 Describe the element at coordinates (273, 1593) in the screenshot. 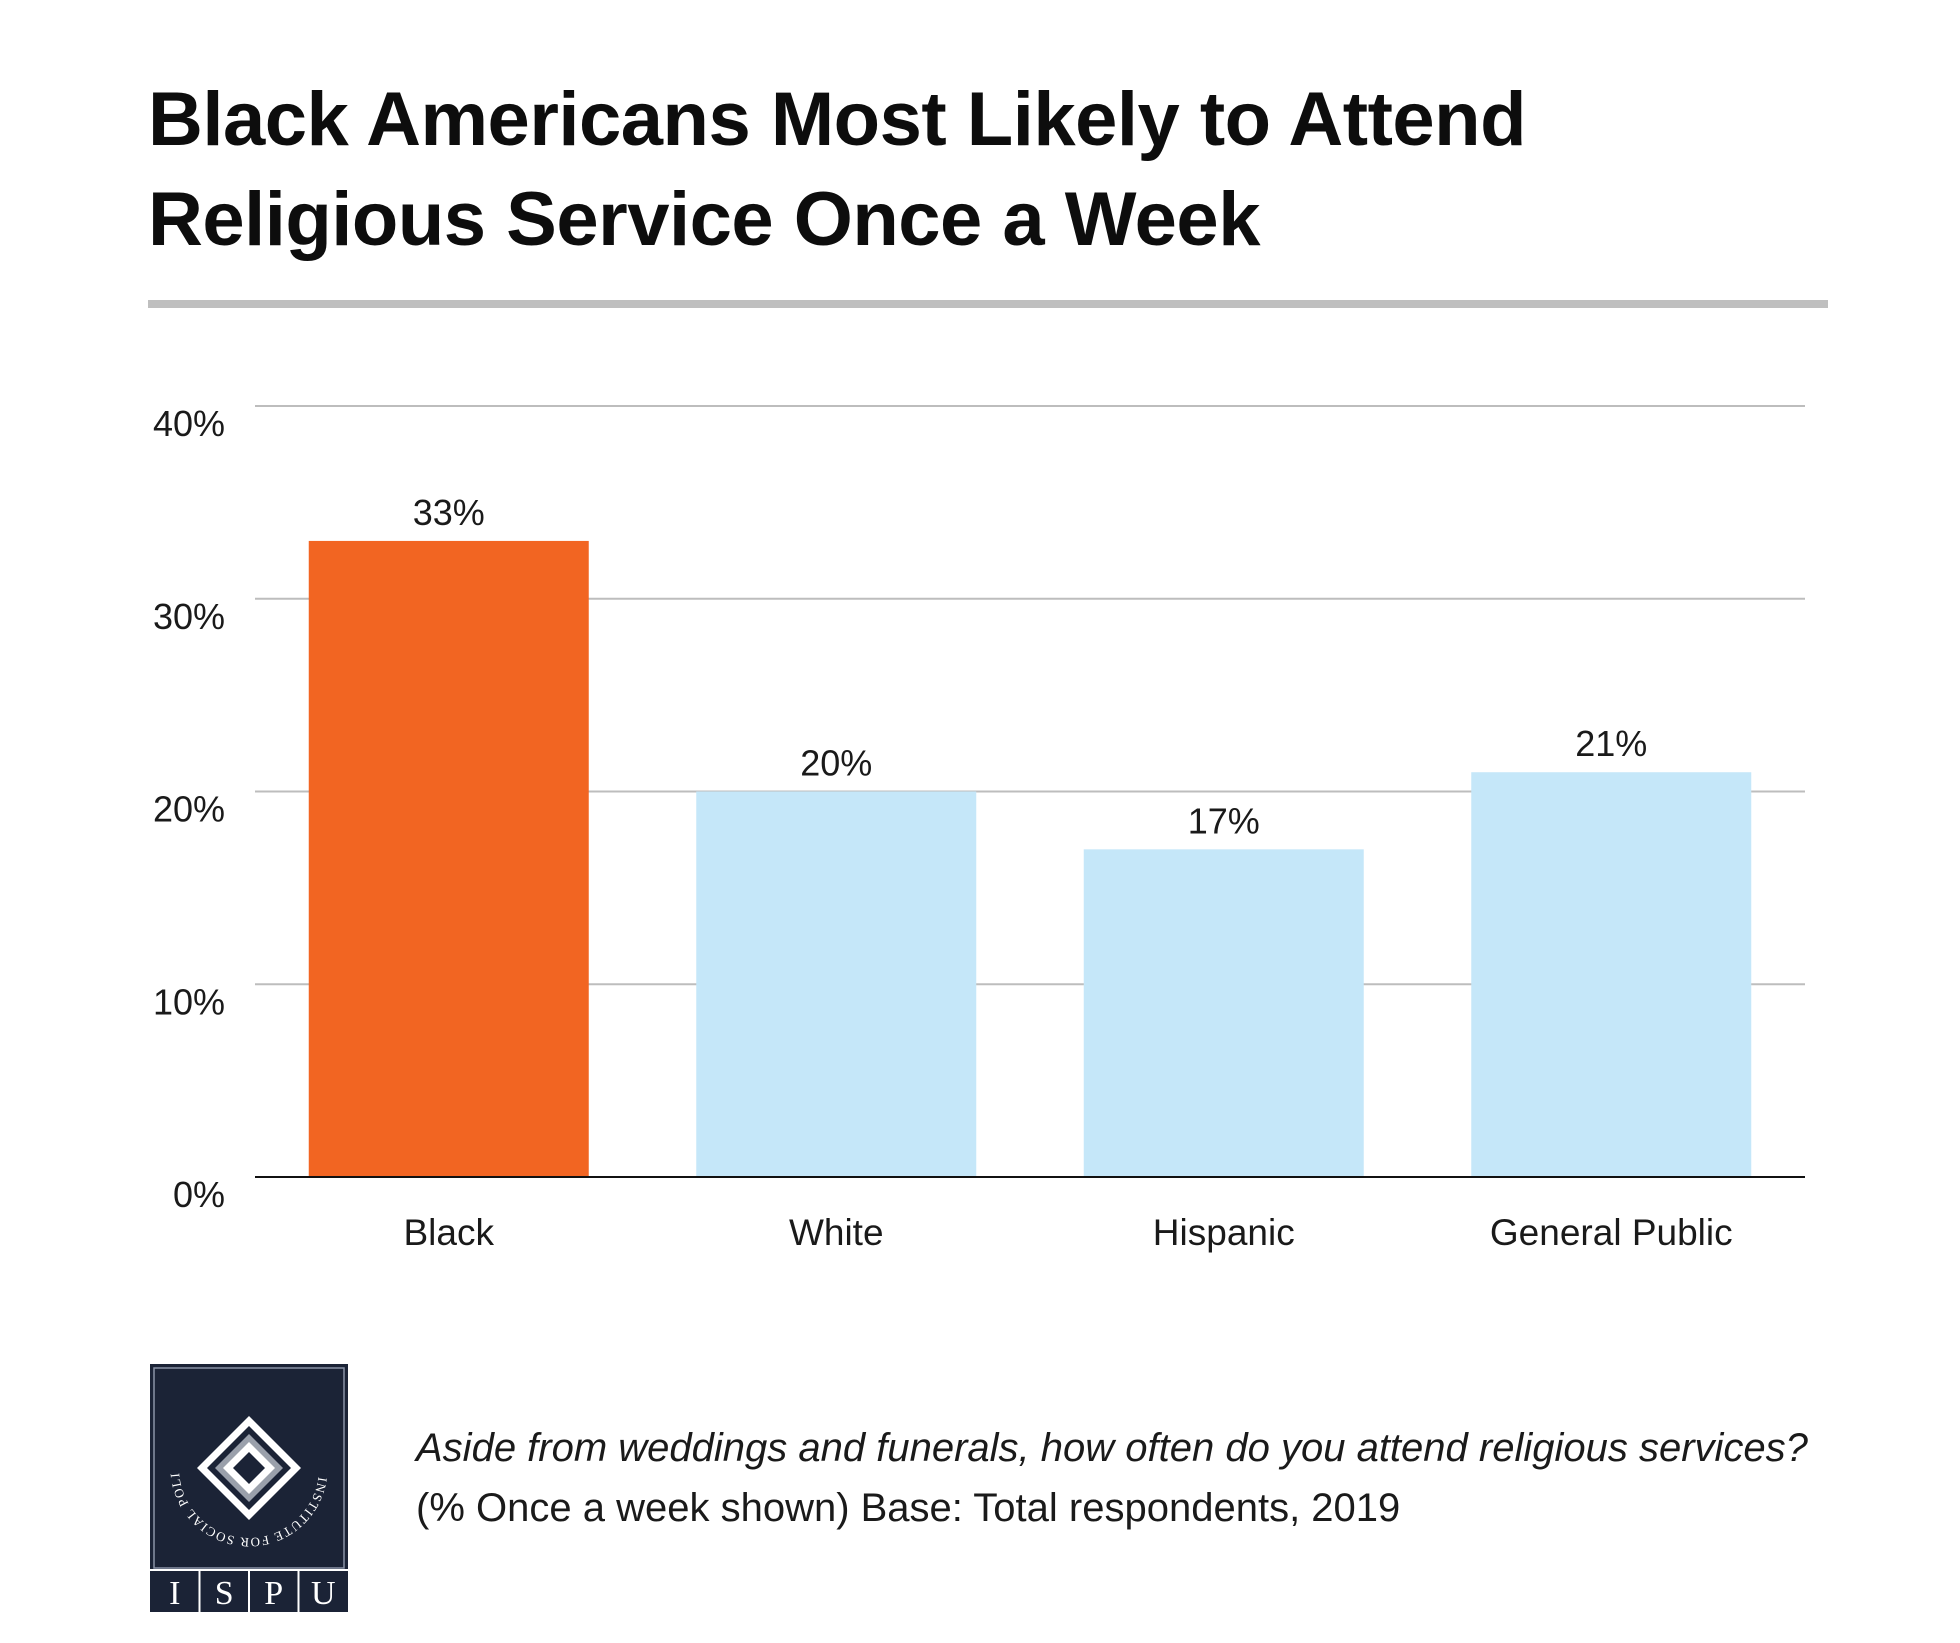

I see `logo-letter: P` at that location.